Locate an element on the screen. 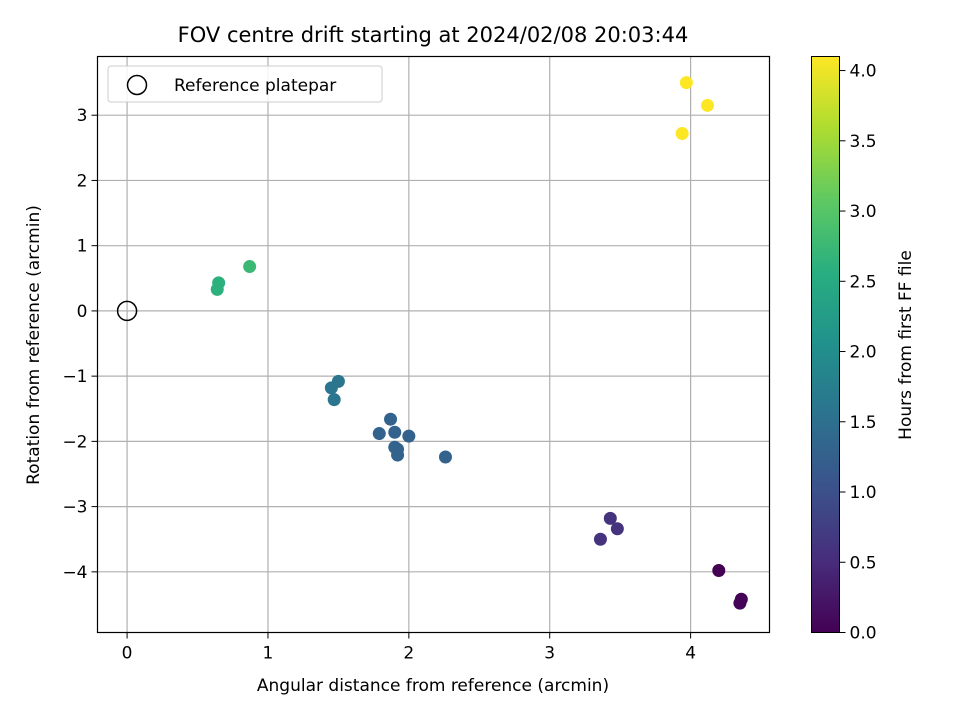 Image resolution: width=960 pixels, height=720 pixels. colorbar-tick-label: 3.5 is located at coordinates (863, 142).